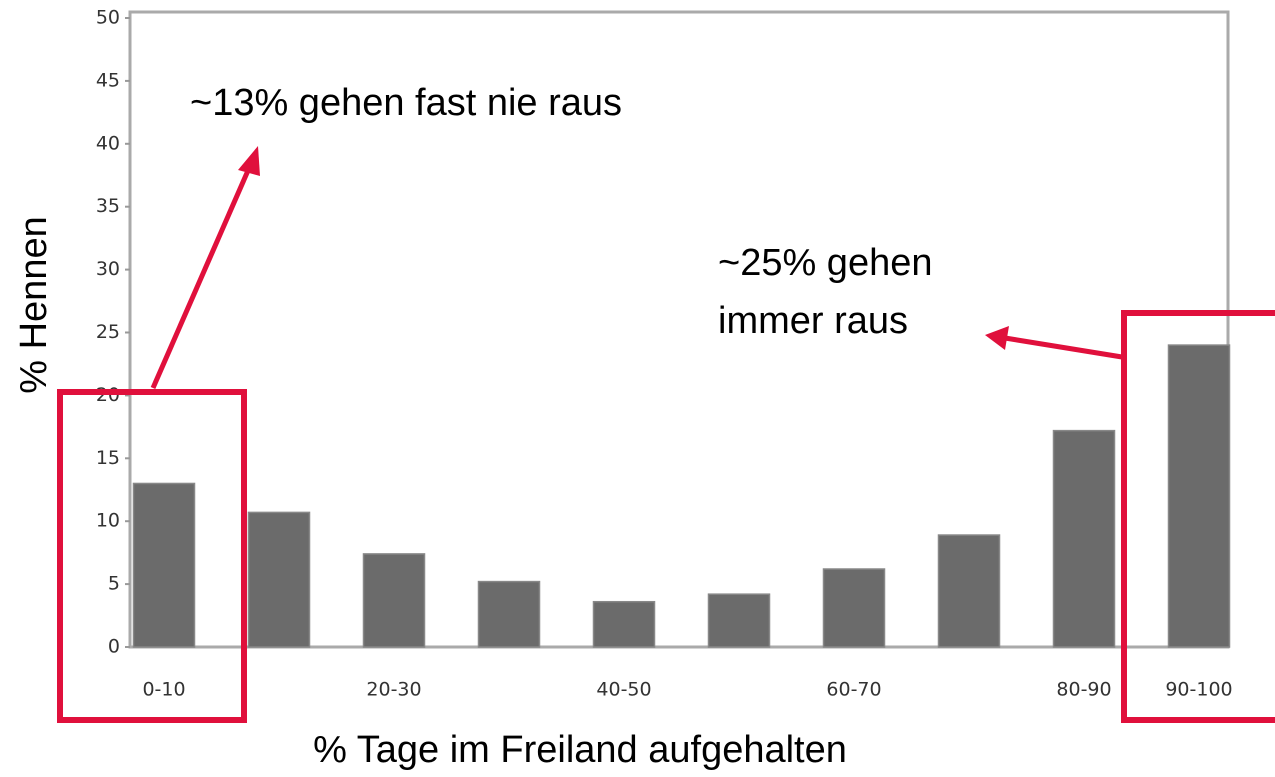 Image resolution: width=1275 pixels, height=777 pixels. I want to click on y-tick-label: 45, so click(108, 80).